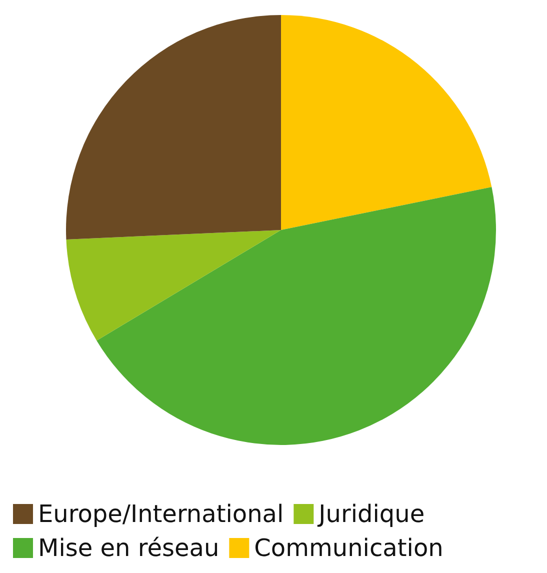  What do you see at coordinates (161, 514) in the screenshot?
I see `legend-label: Europe/International` at bounding box center [161, 514].